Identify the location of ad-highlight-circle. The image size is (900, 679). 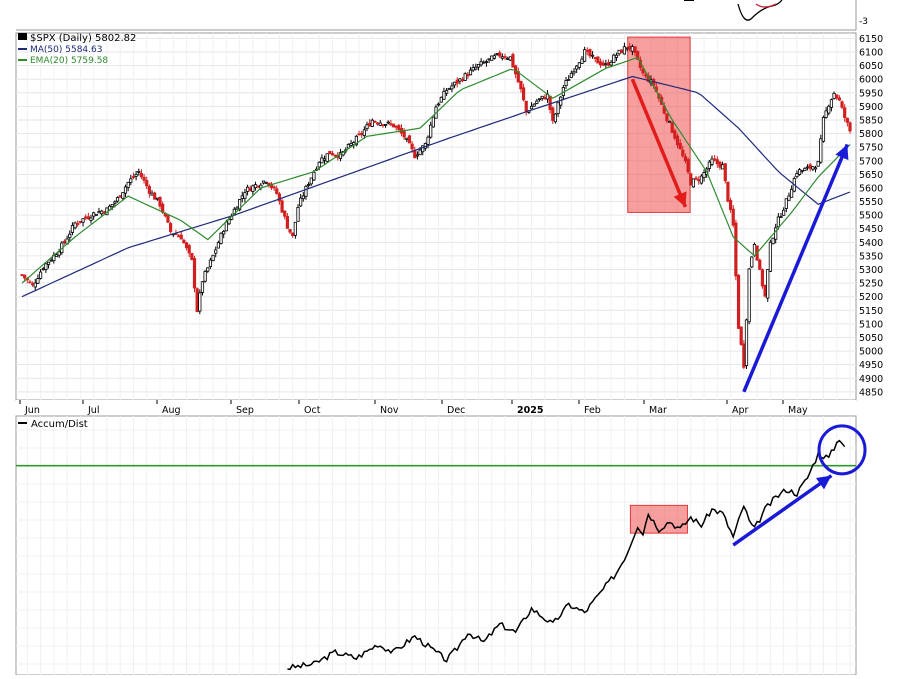
(842, 450).